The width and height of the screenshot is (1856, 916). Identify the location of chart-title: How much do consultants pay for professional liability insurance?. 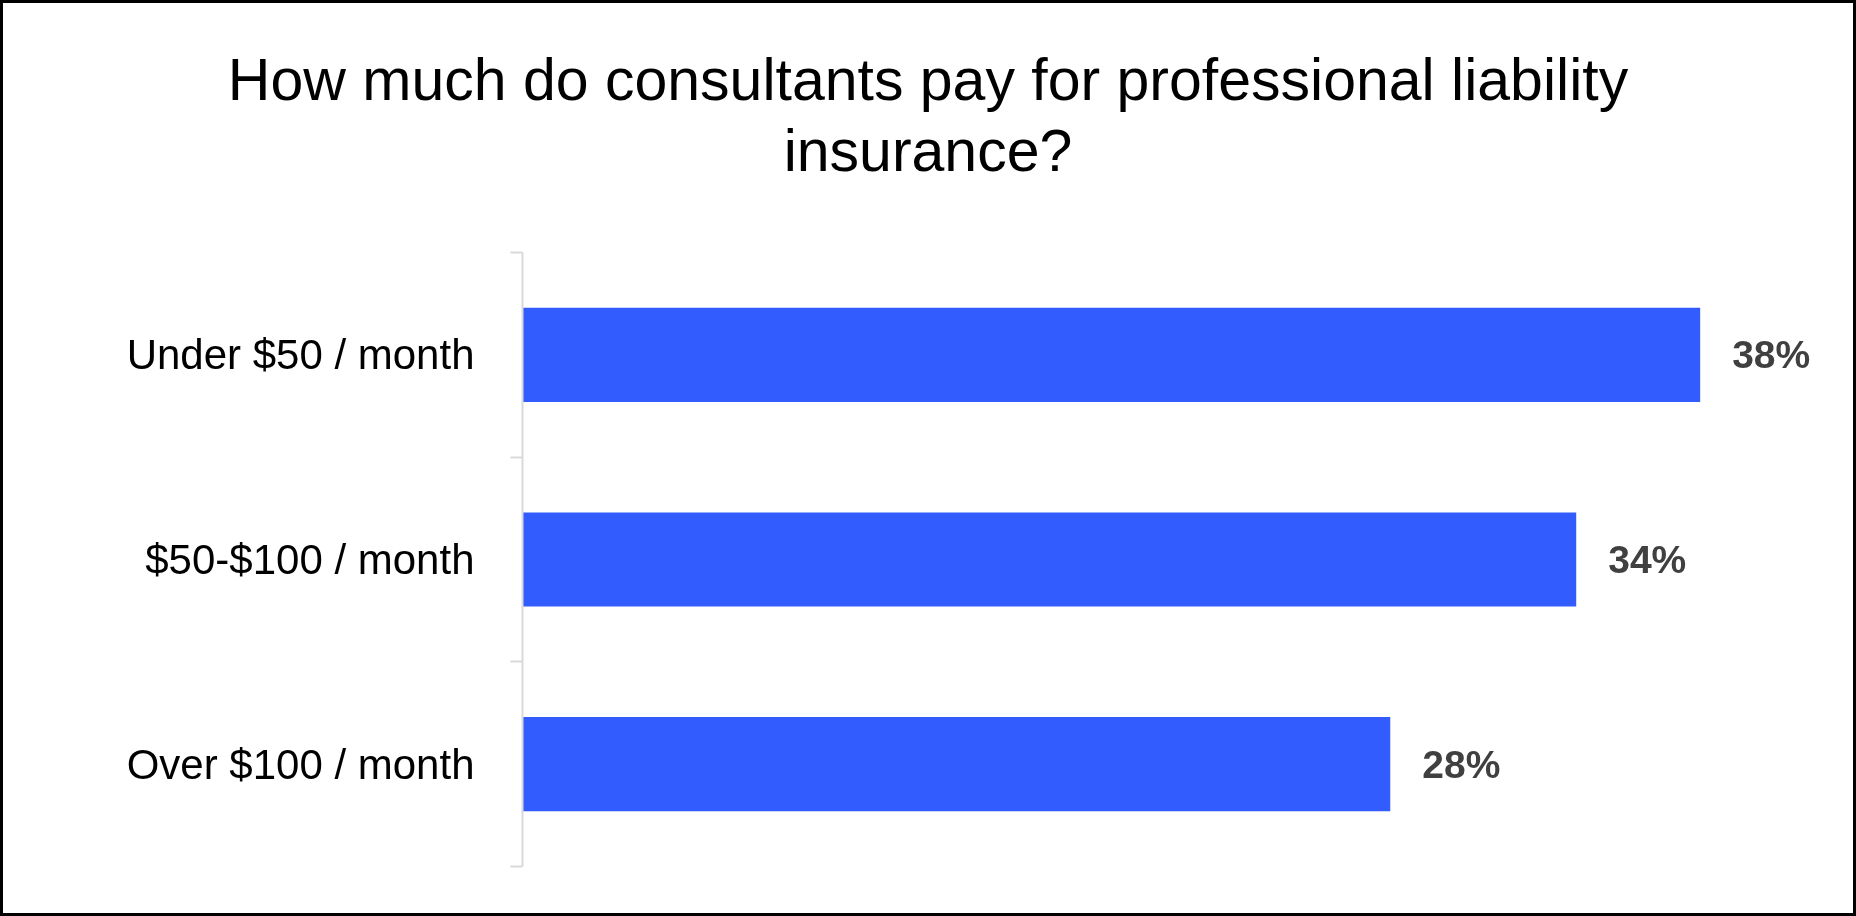
(928, 116).